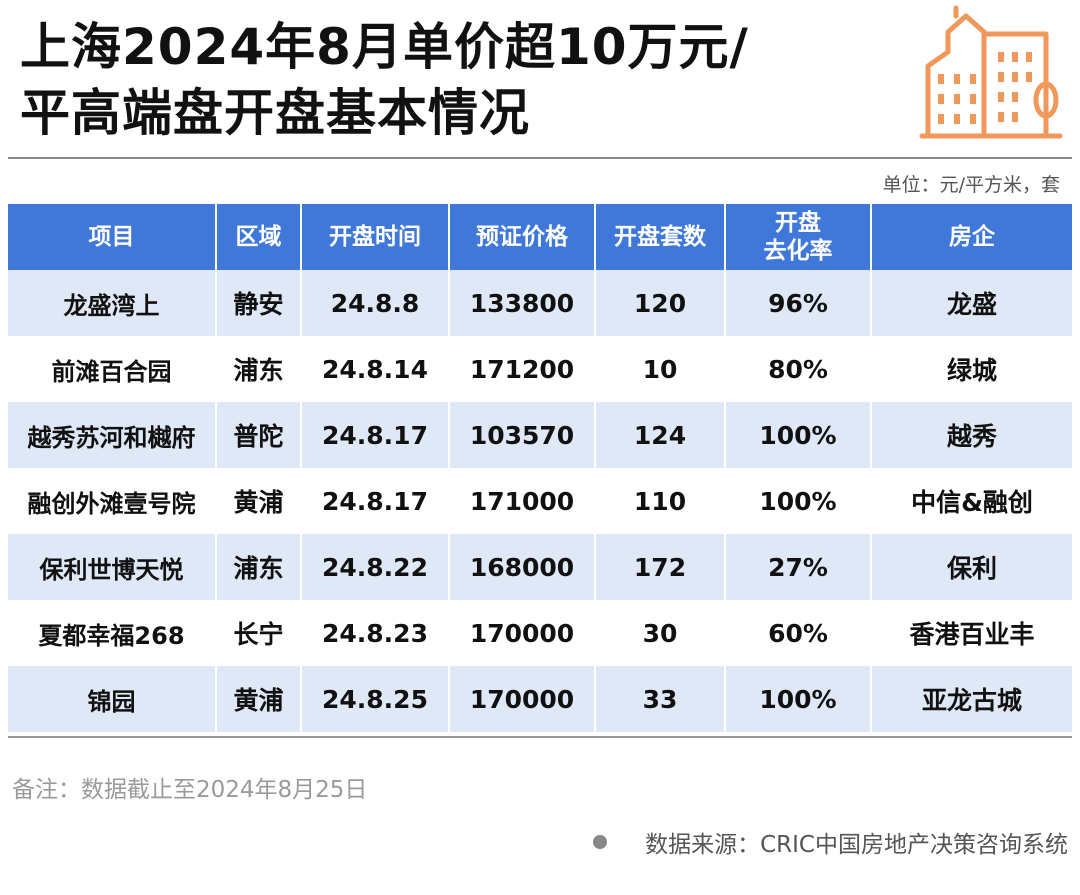 The width and height of the screenshot is (1080, 895). I want to click on bullet-icon, so click(600, 842).